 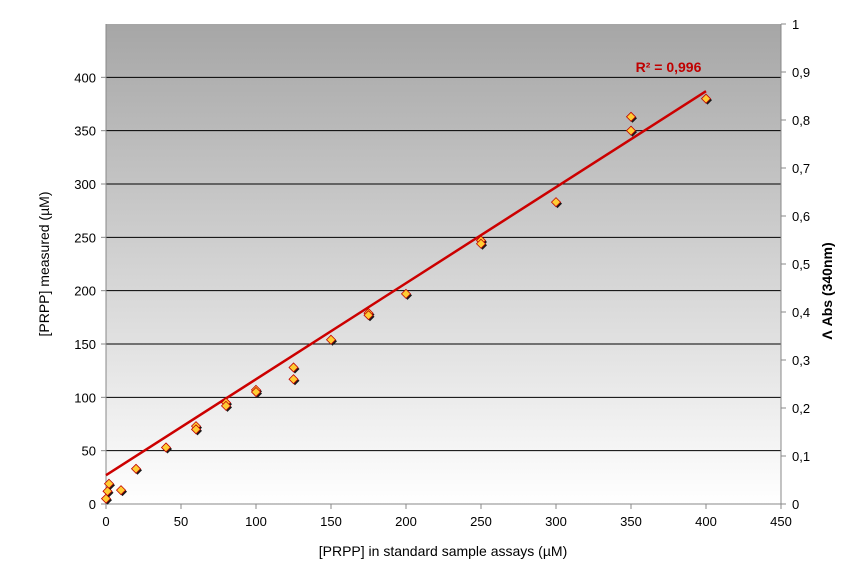 What do you see at coordinates (85, 344) in the screenshot?
I see `y-tick-label: 150` at bounding box center [85, 344].